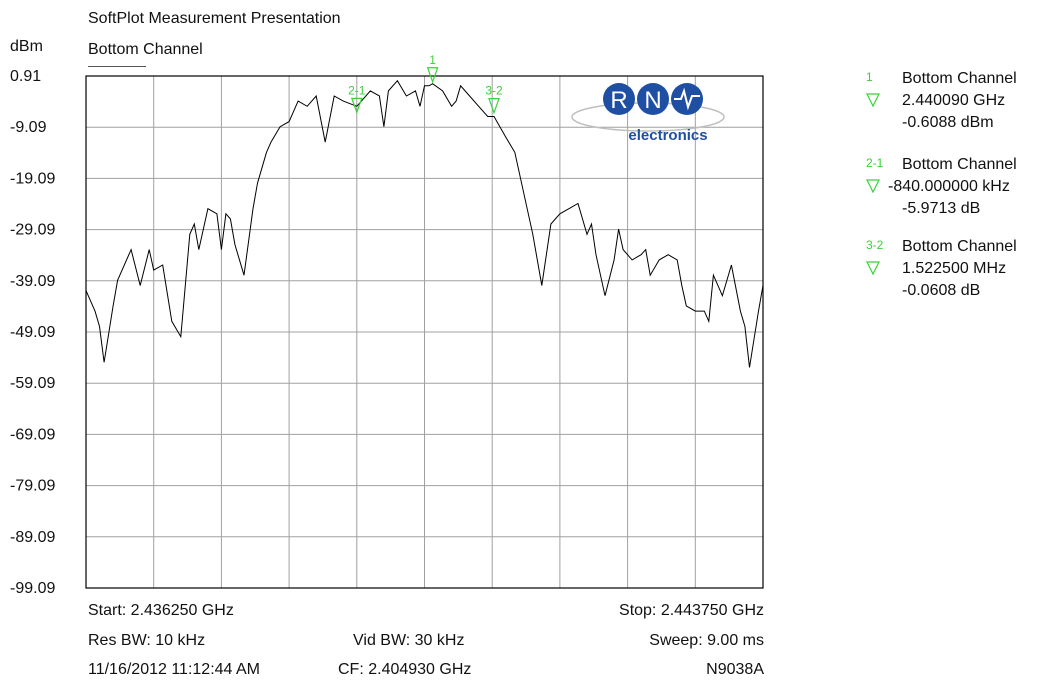 The height and width of the screenshot is (687, 1056). What do you see at coordinates (409, 640) in the screenshot?
I see `vid-bw: Vid BW: 30 kHz` at bounding box center [409, 640].